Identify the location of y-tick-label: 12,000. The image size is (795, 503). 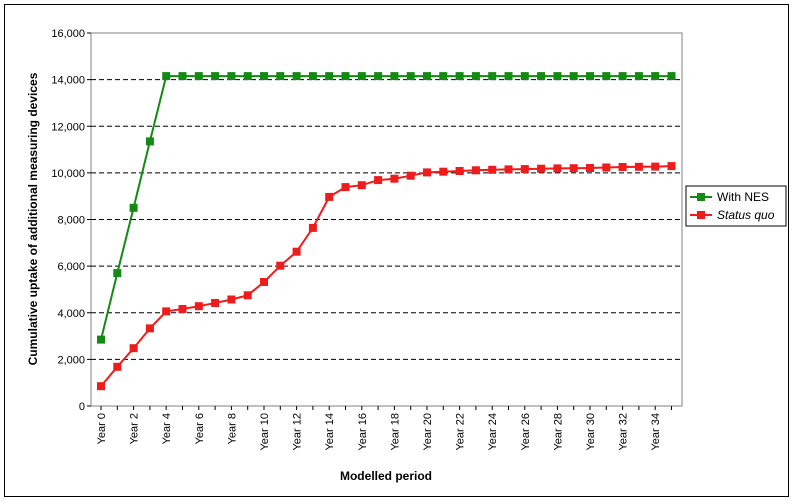
(68, 127).